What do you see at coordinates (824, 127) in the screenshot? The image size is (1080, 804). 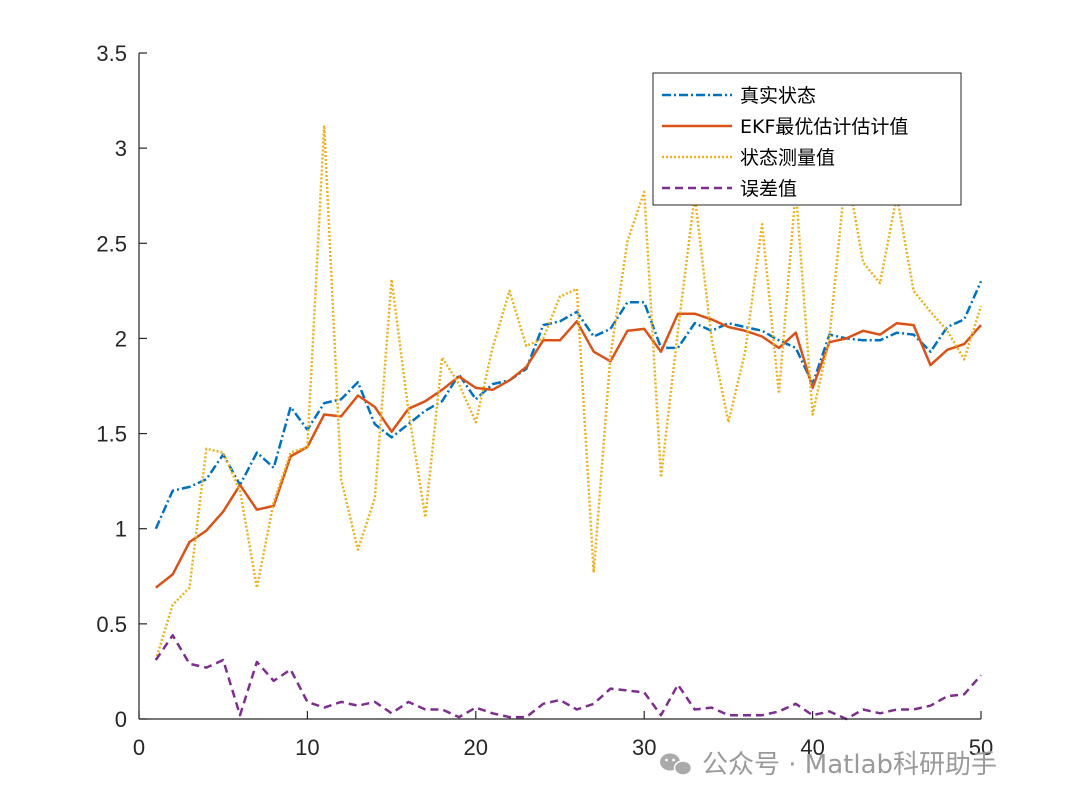 I see `legend-label-2: EKF最优估计估计值` at bounding box center [824, 127].